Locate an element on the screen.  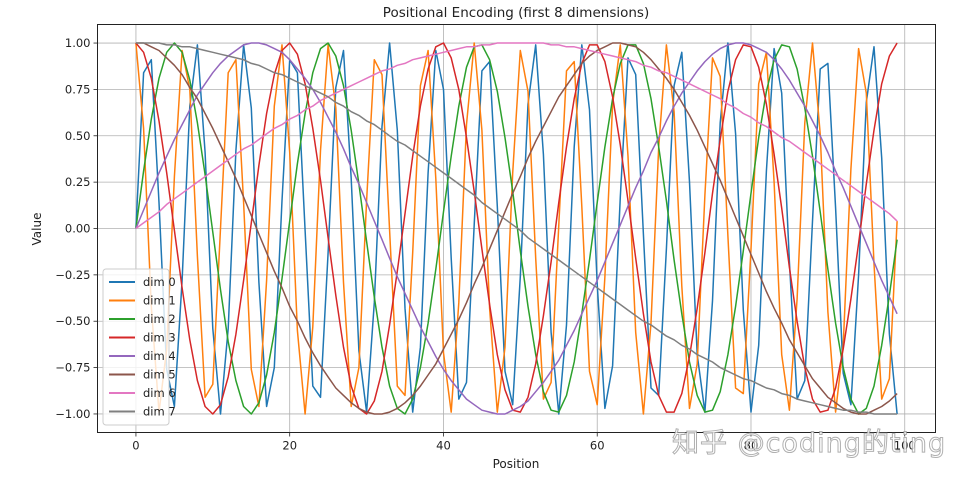
legend: dim 0 dim 1 dim 2 dim 3 dim 4 dim 5 dim 6 dim 7 is located at coordinates (139, 347).